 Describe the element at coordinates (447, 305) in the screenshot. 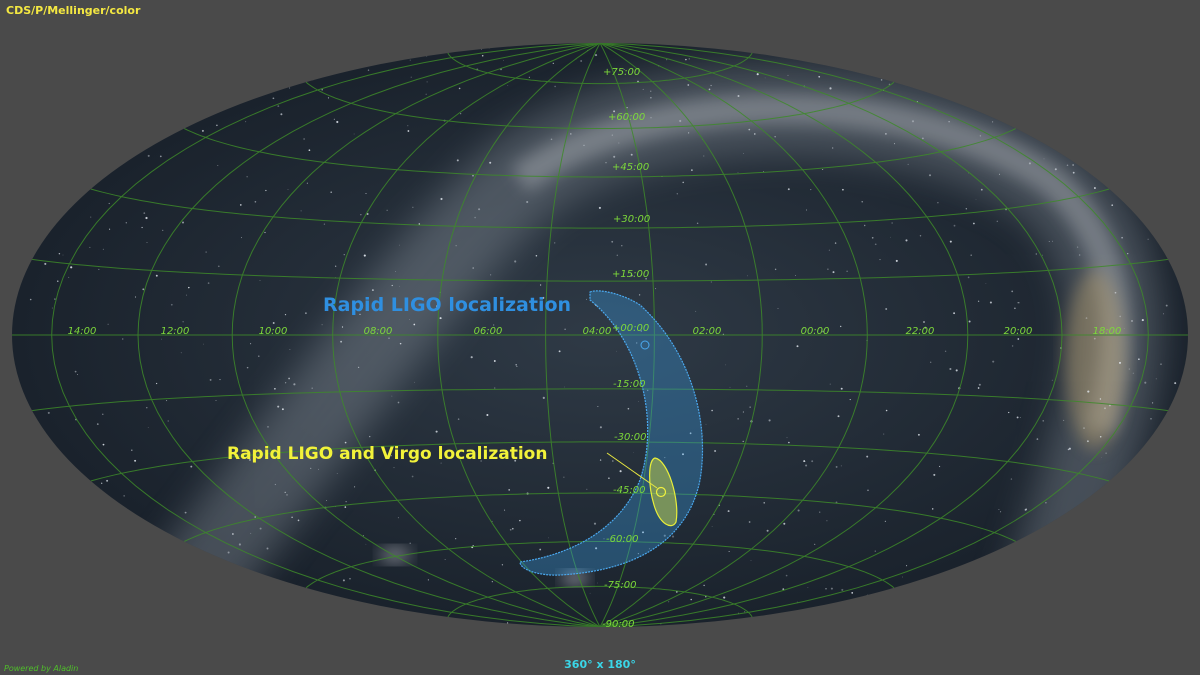

I see `ligo-label: Rapid LIGO localization` at that location.